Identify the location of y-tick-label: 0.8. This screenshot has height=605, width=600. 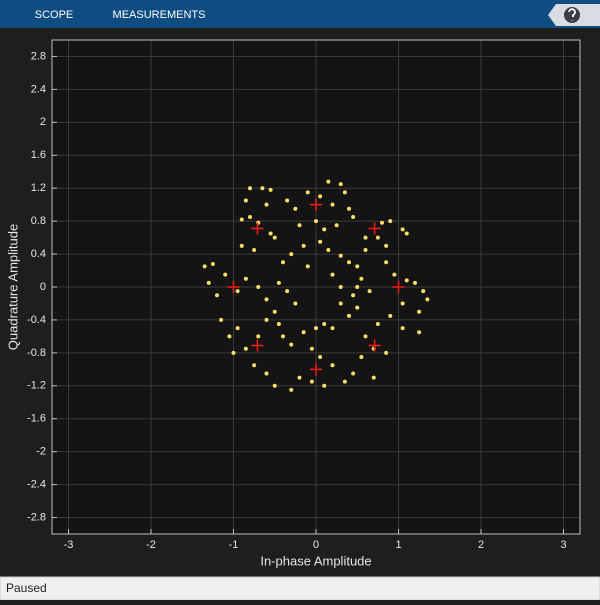
(38, 221).